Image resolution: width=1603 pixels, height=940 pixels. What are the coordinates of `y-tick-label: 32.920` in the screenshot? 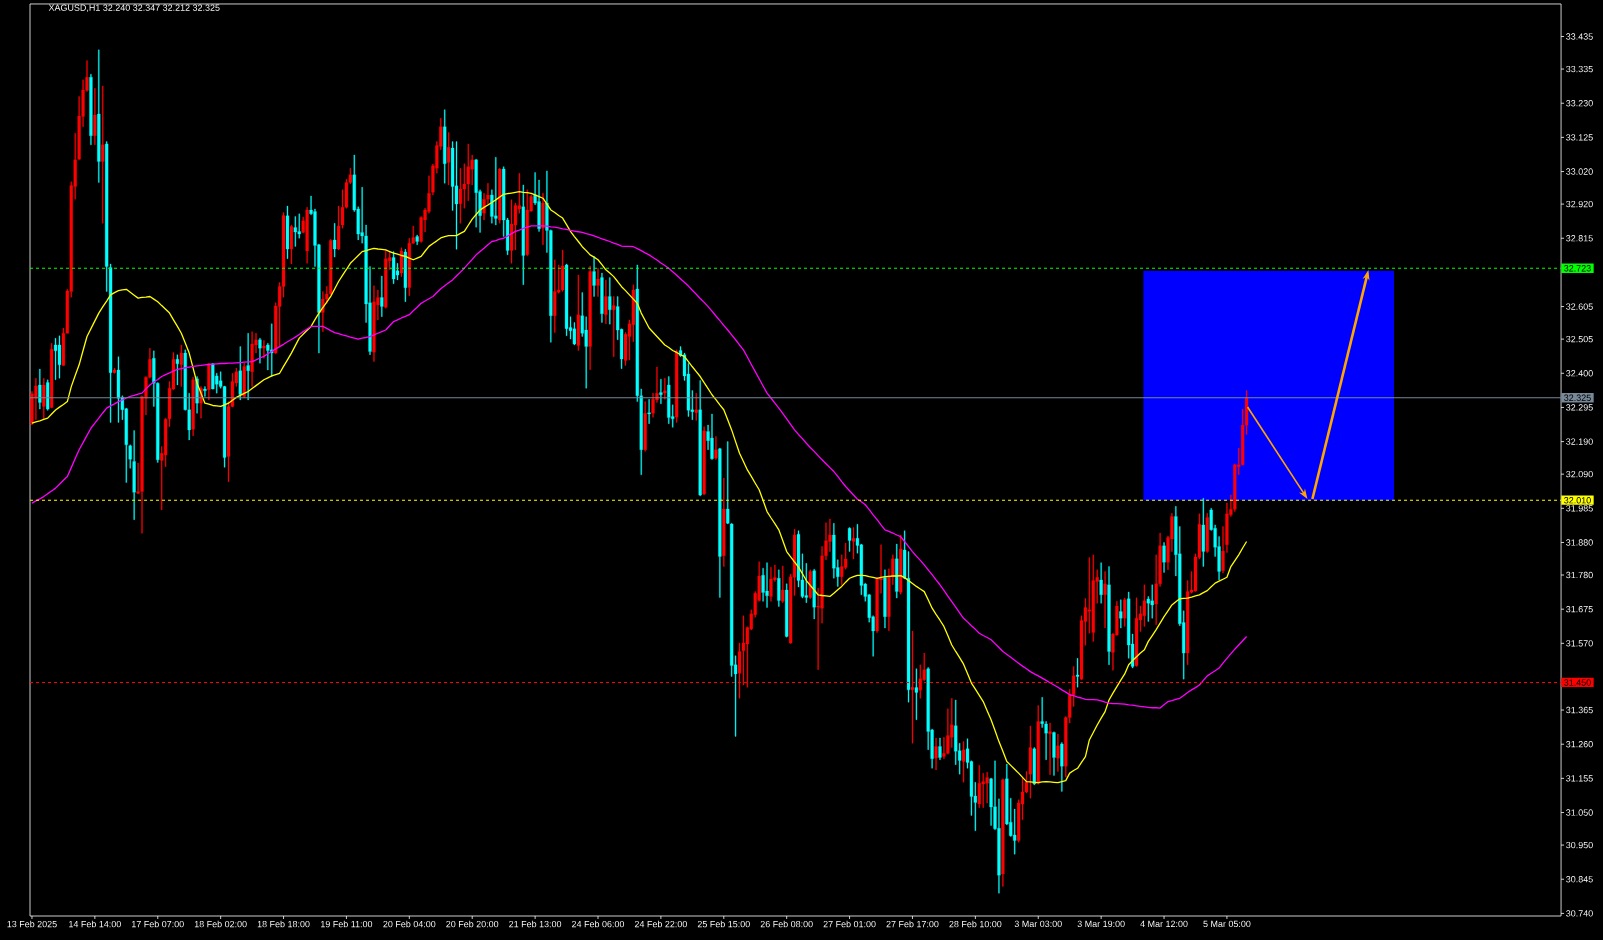 It's located at (1579, 204).